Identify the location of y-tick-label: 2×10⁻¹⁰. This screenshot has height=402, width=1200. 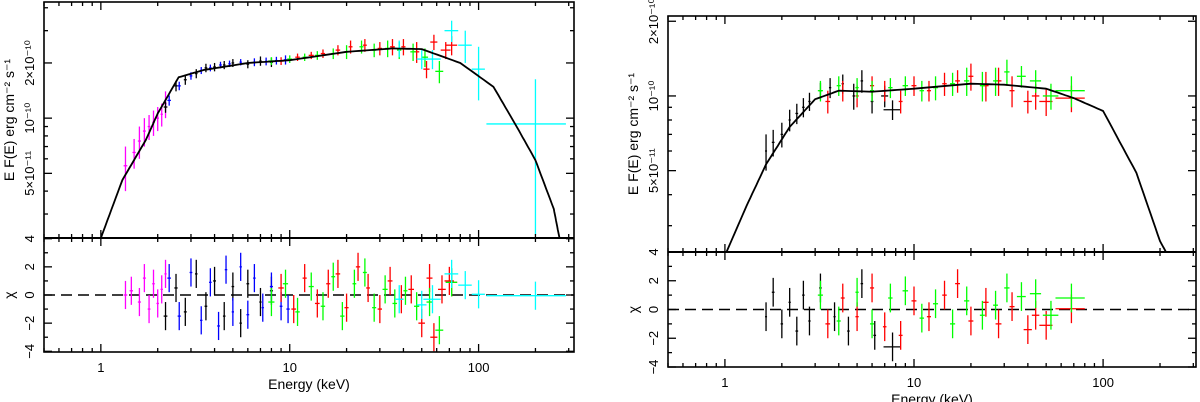
(29, 63).